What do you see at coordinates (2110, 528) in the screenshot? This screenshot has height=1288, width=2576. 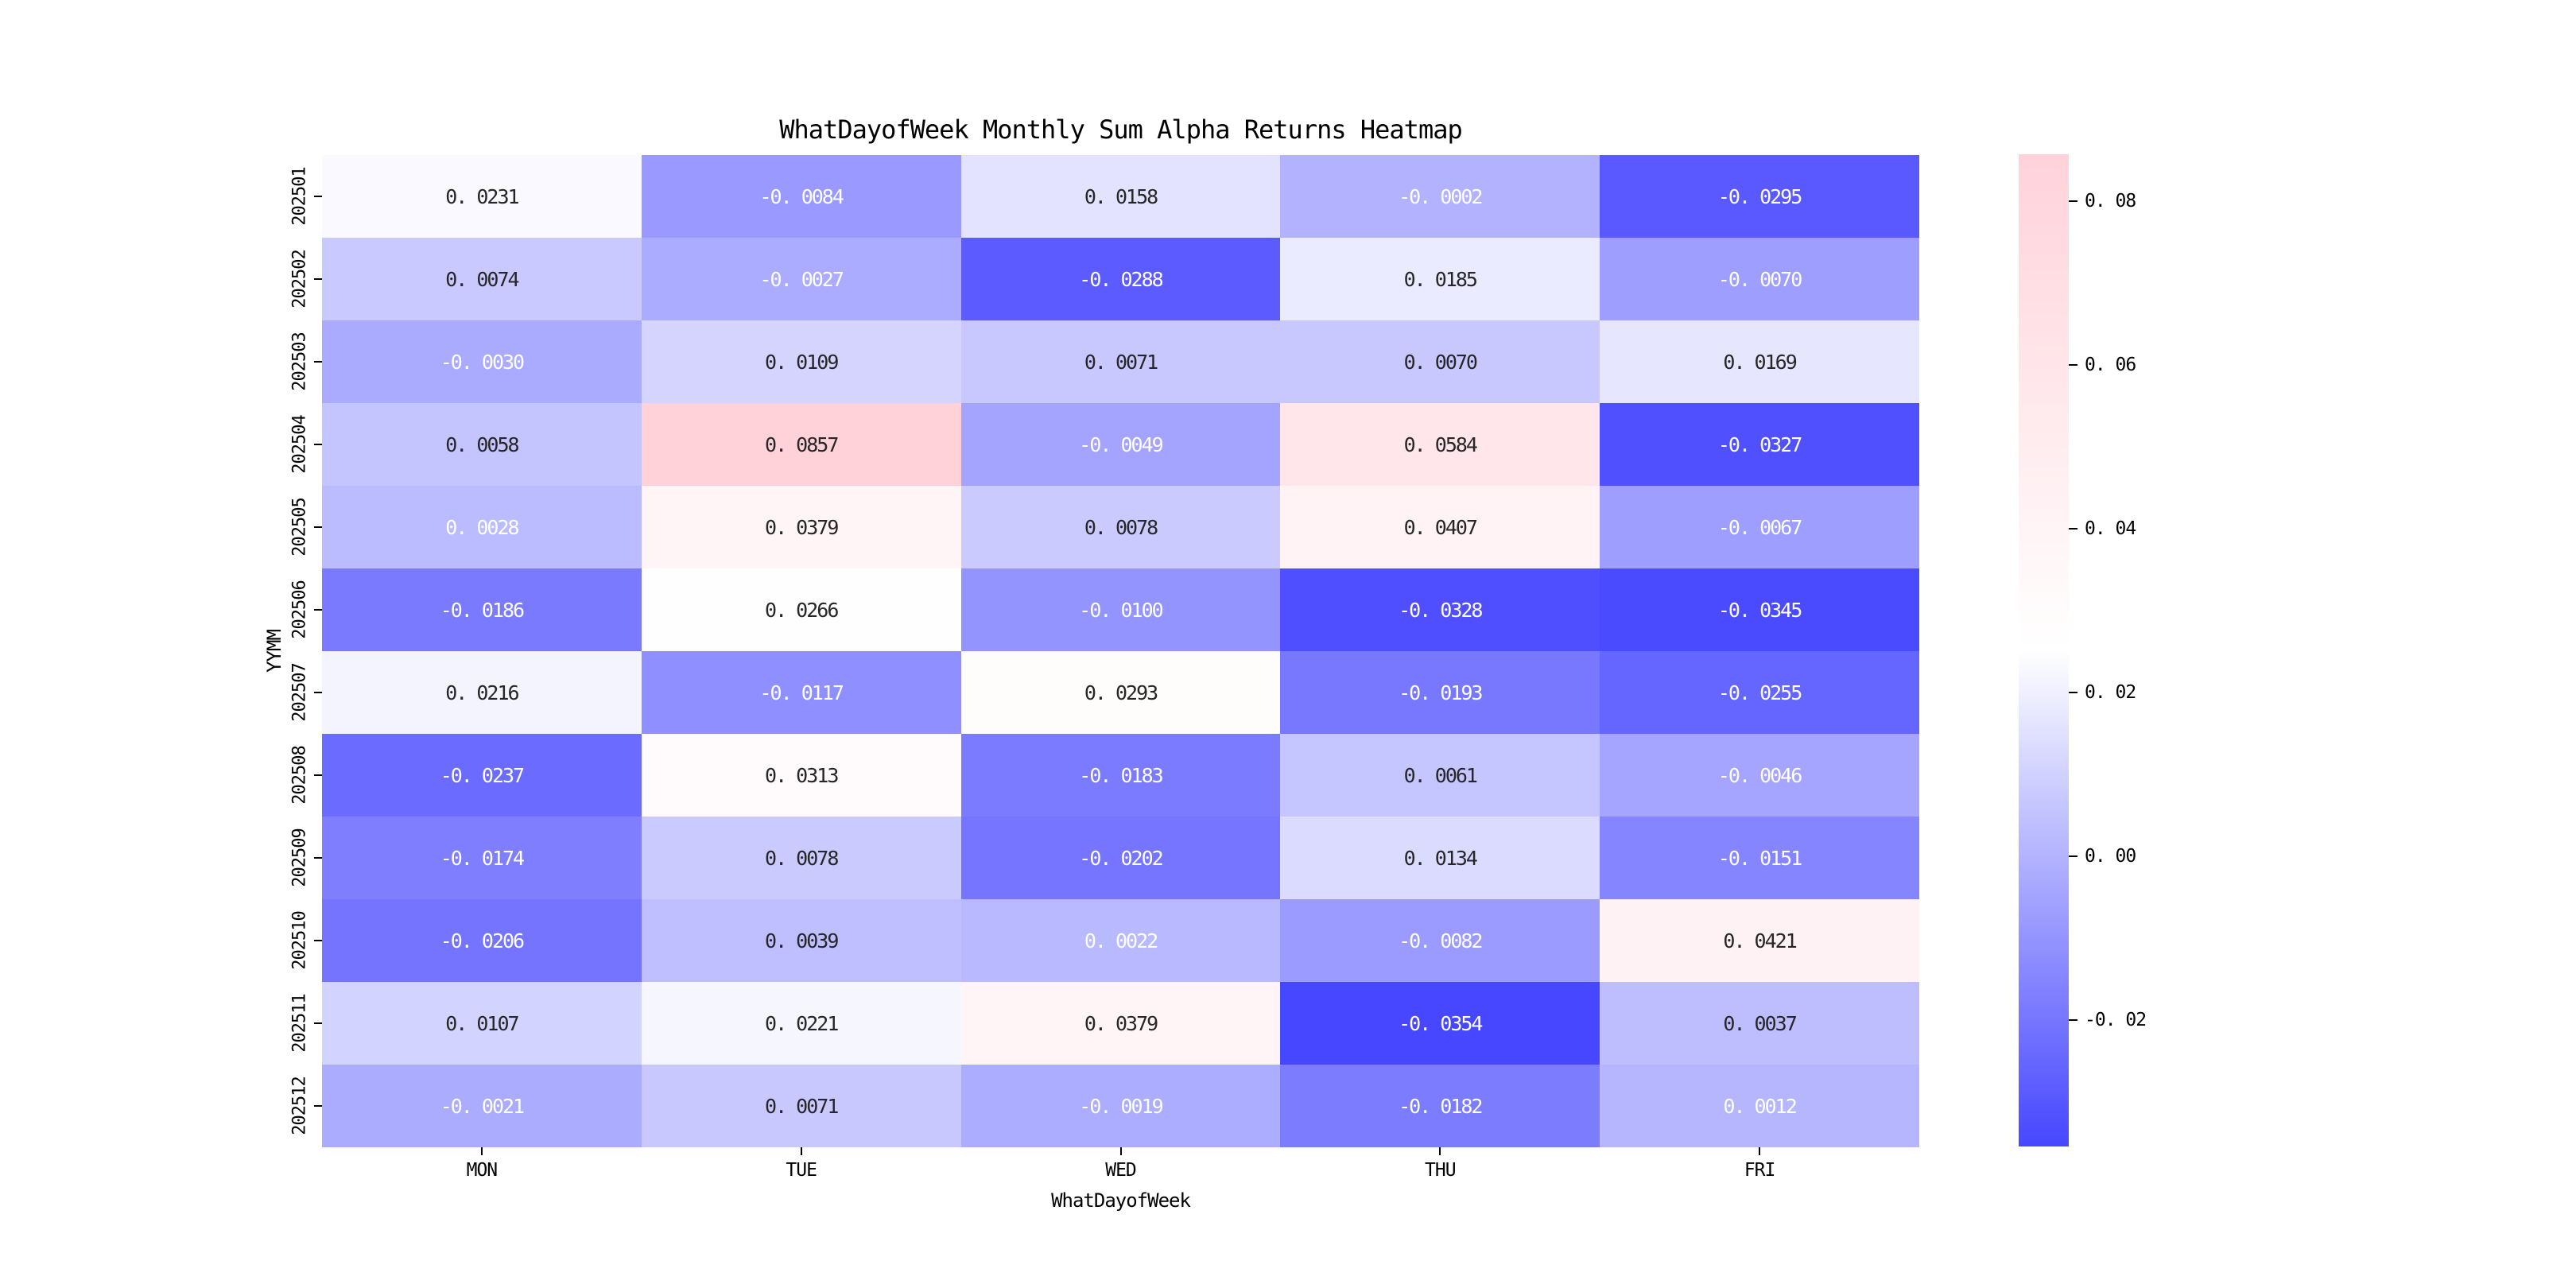 I see `colorbar-tick-label: 0. 04` at bounding box center [2110, 528].